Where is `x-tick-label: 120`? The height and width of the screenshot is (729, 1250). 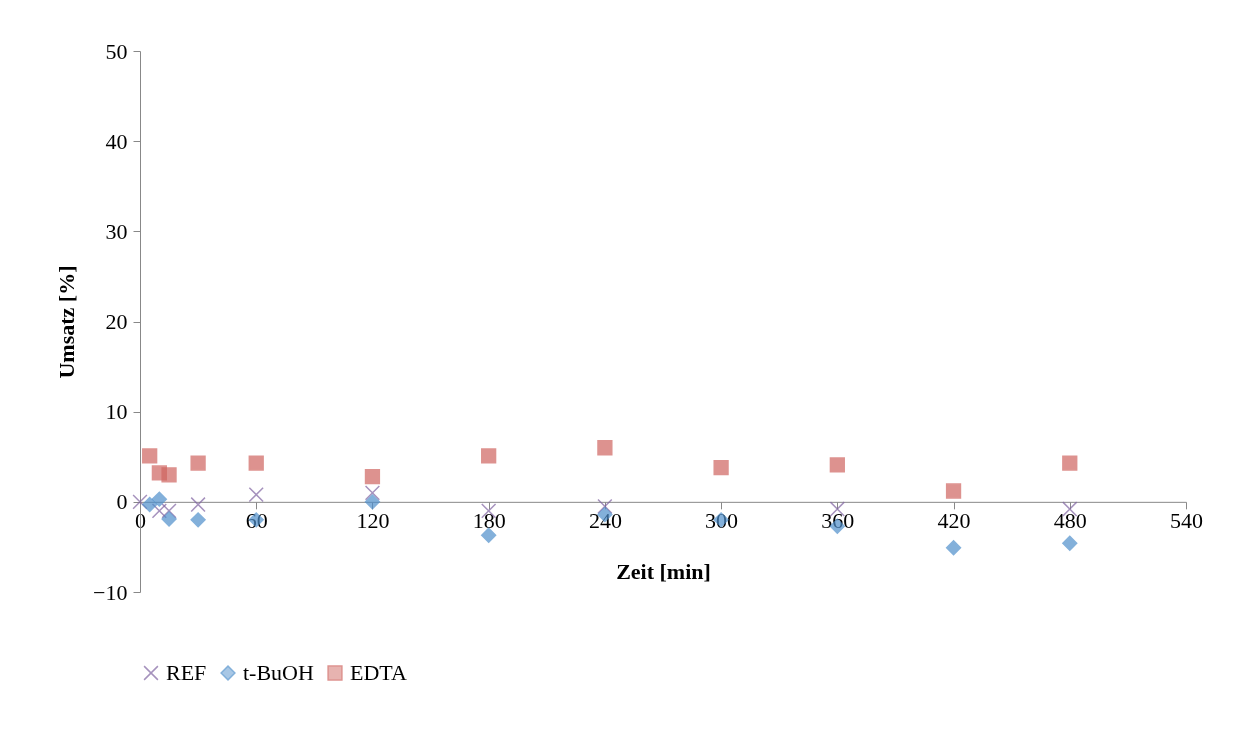
x-tick-label: 120 is located at coordinates (373, 521).